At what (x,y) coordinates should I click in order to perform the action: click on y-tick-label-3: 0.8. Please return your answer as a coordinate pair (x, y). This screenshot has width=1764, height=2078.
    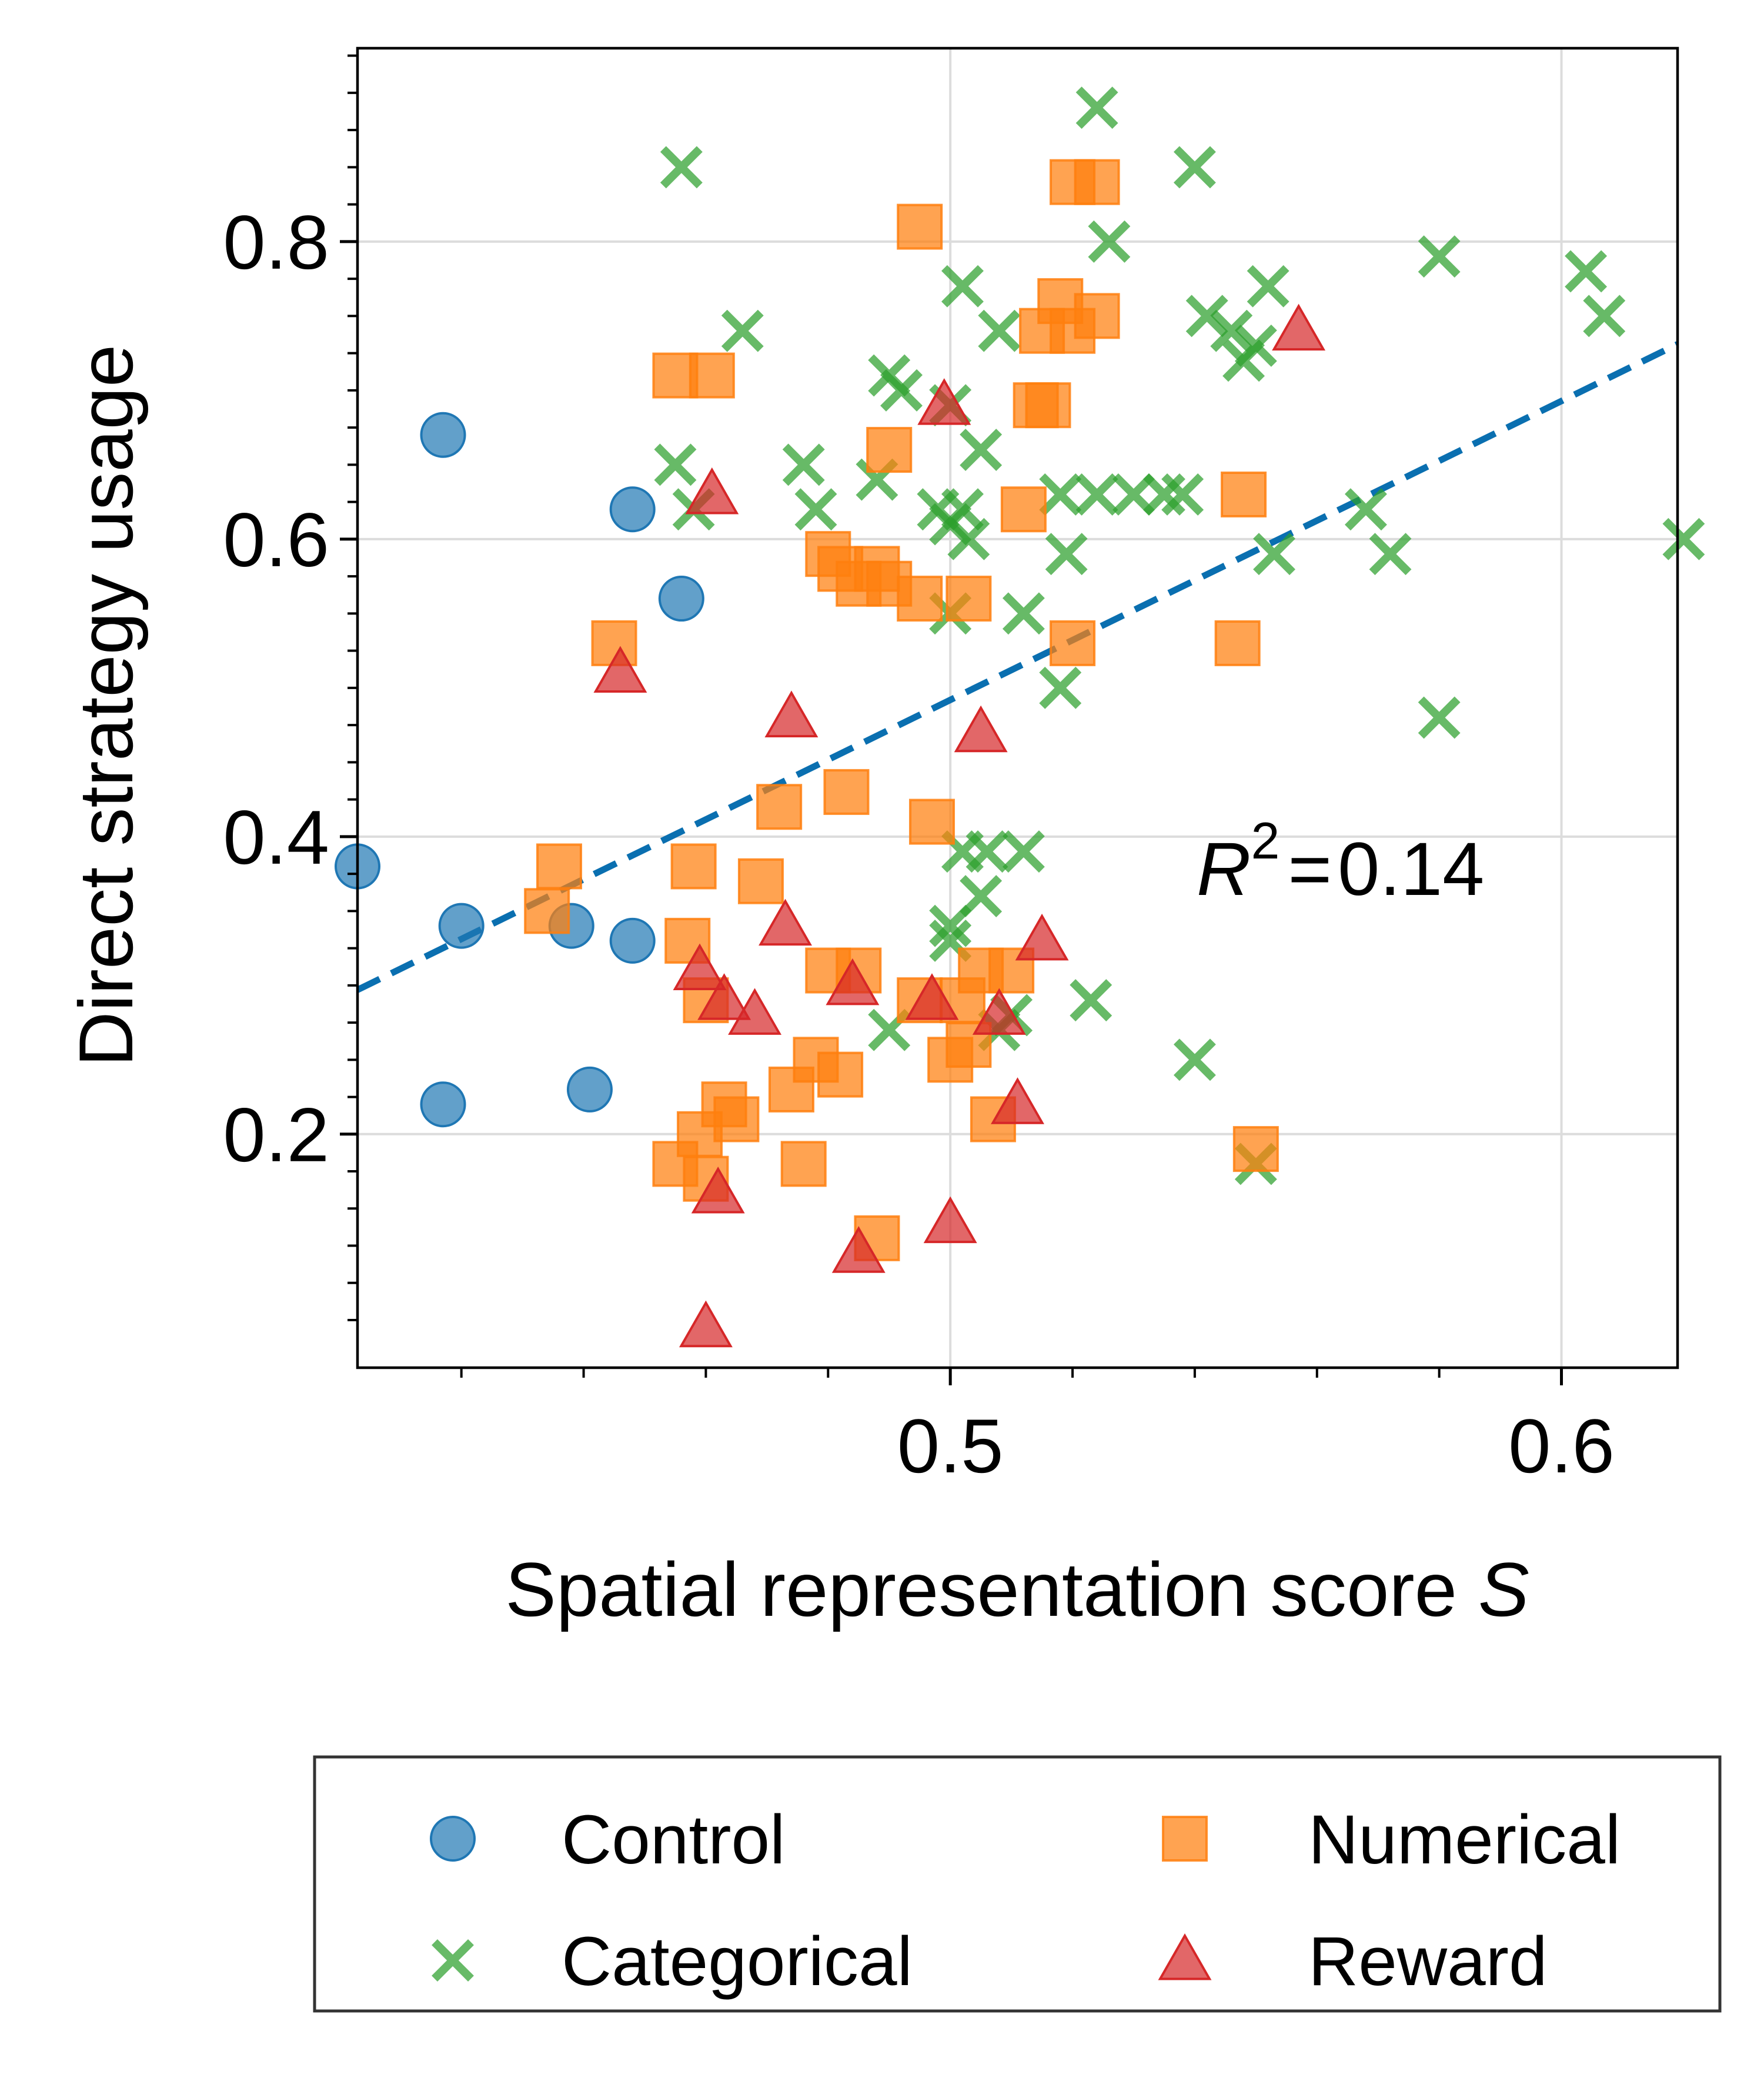
    Looking at the image, I should click on (276, 242).